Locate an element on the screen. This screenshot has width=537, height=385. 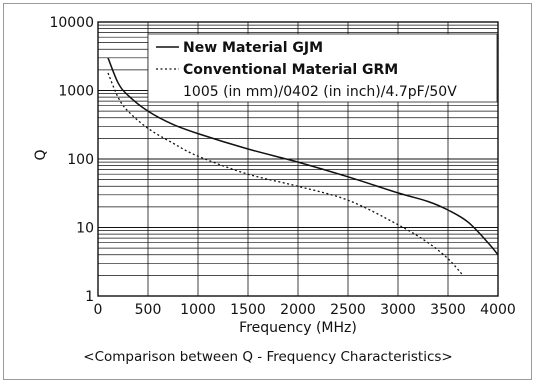
y-axis-label: Q is located at coordinates (41, 154).